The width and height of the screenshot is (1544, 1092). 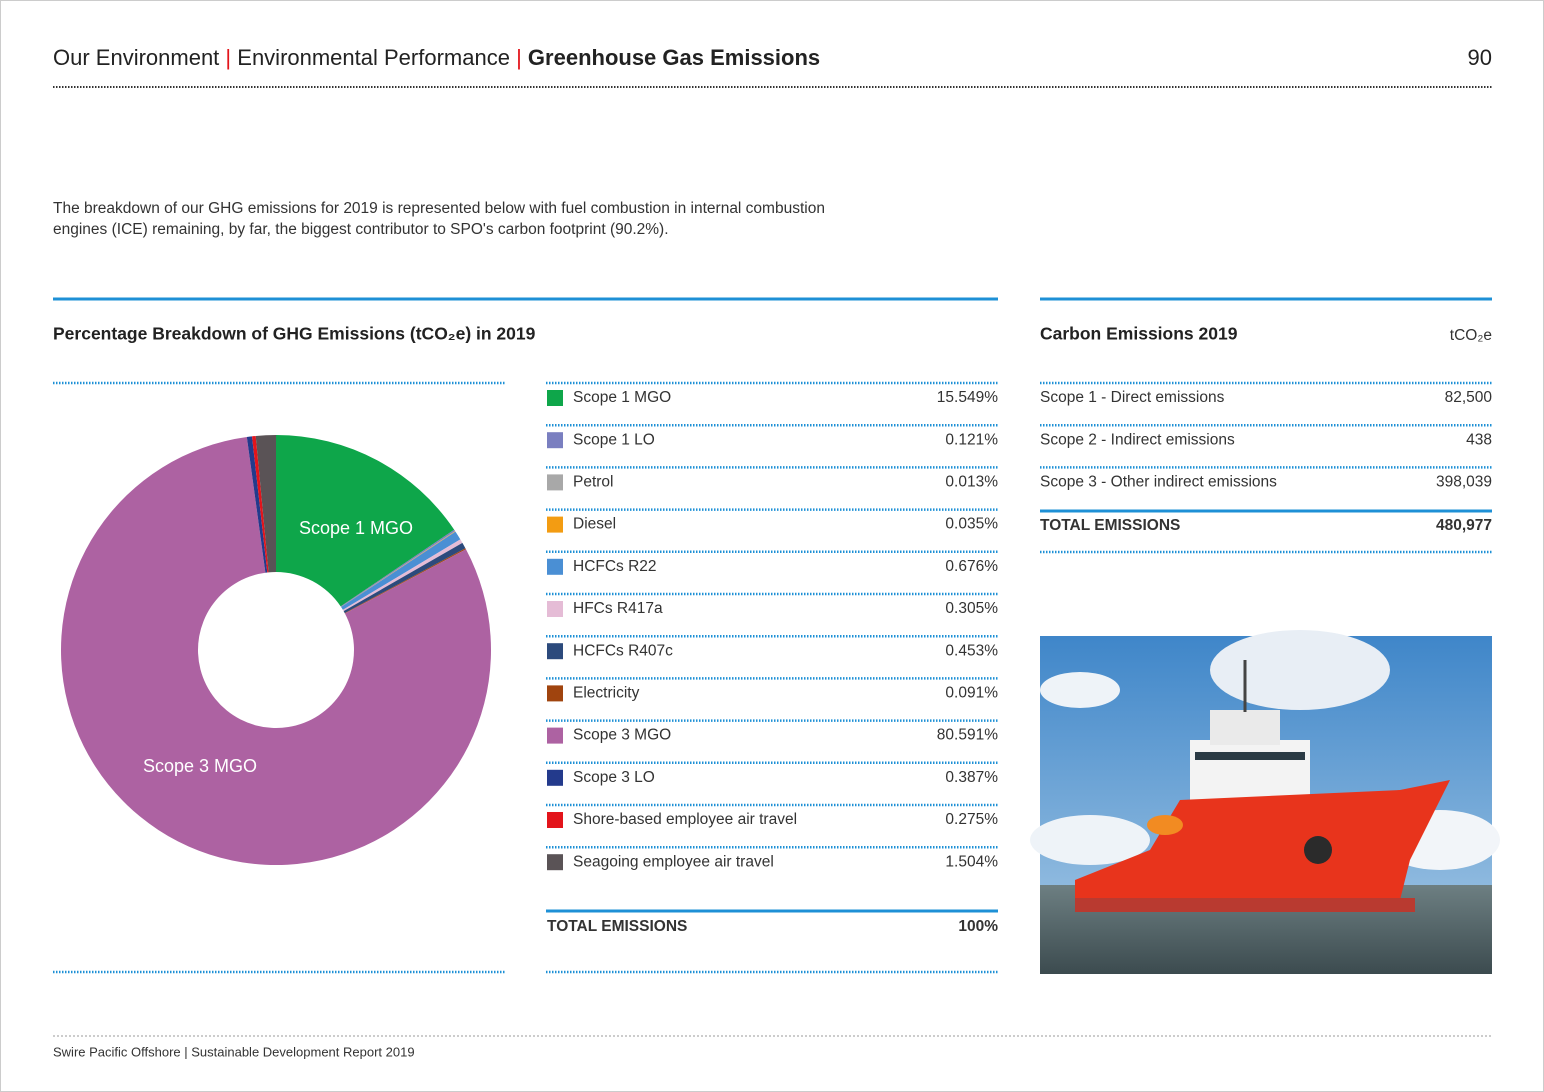 I want to click on legend-label: Scope 1 LO, so click(x=614, y=439).